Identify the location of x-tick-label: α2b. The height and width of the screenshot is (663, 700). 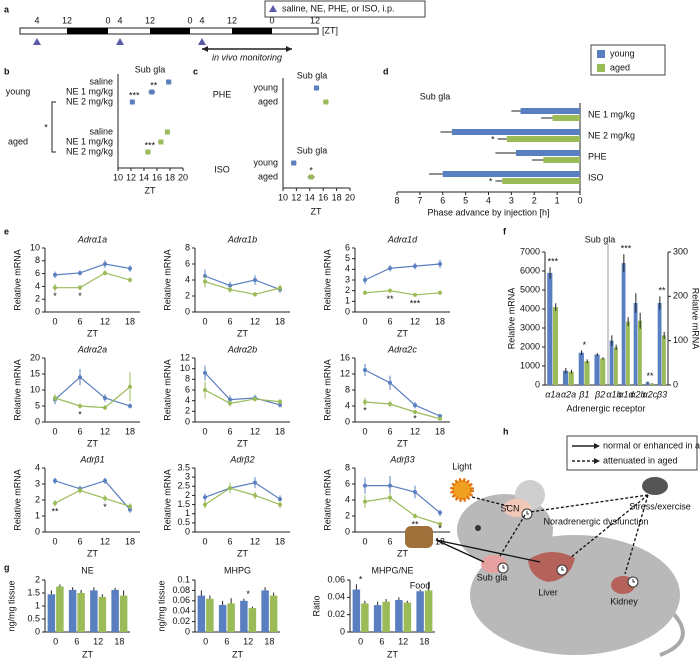
(637, 394).